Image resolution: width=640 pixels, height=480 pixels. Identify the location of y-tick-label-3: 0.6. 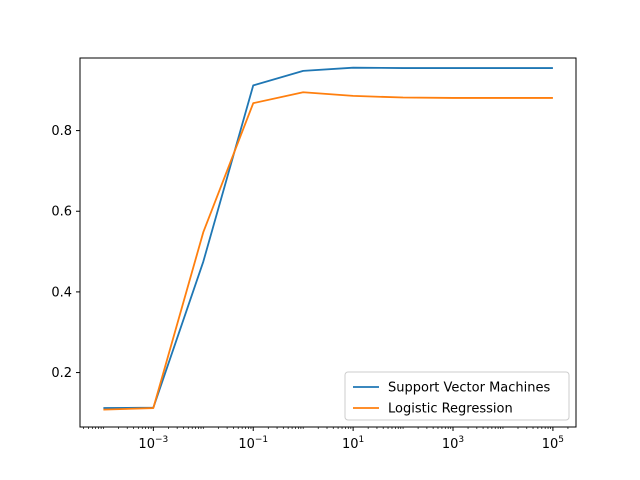
(61, 212).